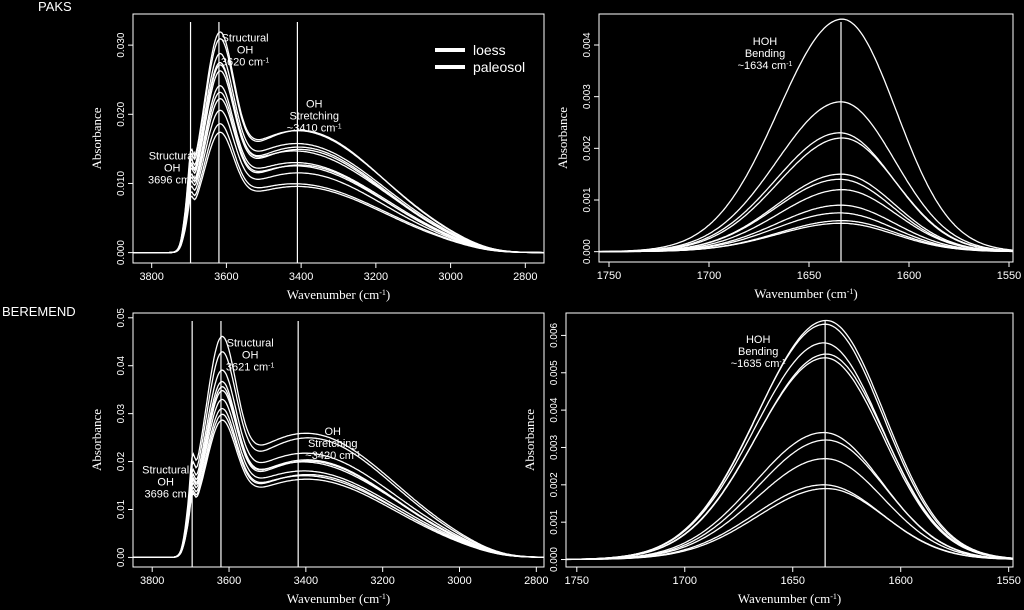 Image resolution: width=1024 pixels, height=610 pixels. I want to click on peak-annotation: OH Stretching ~3410 cm-1, so click(314, 116).